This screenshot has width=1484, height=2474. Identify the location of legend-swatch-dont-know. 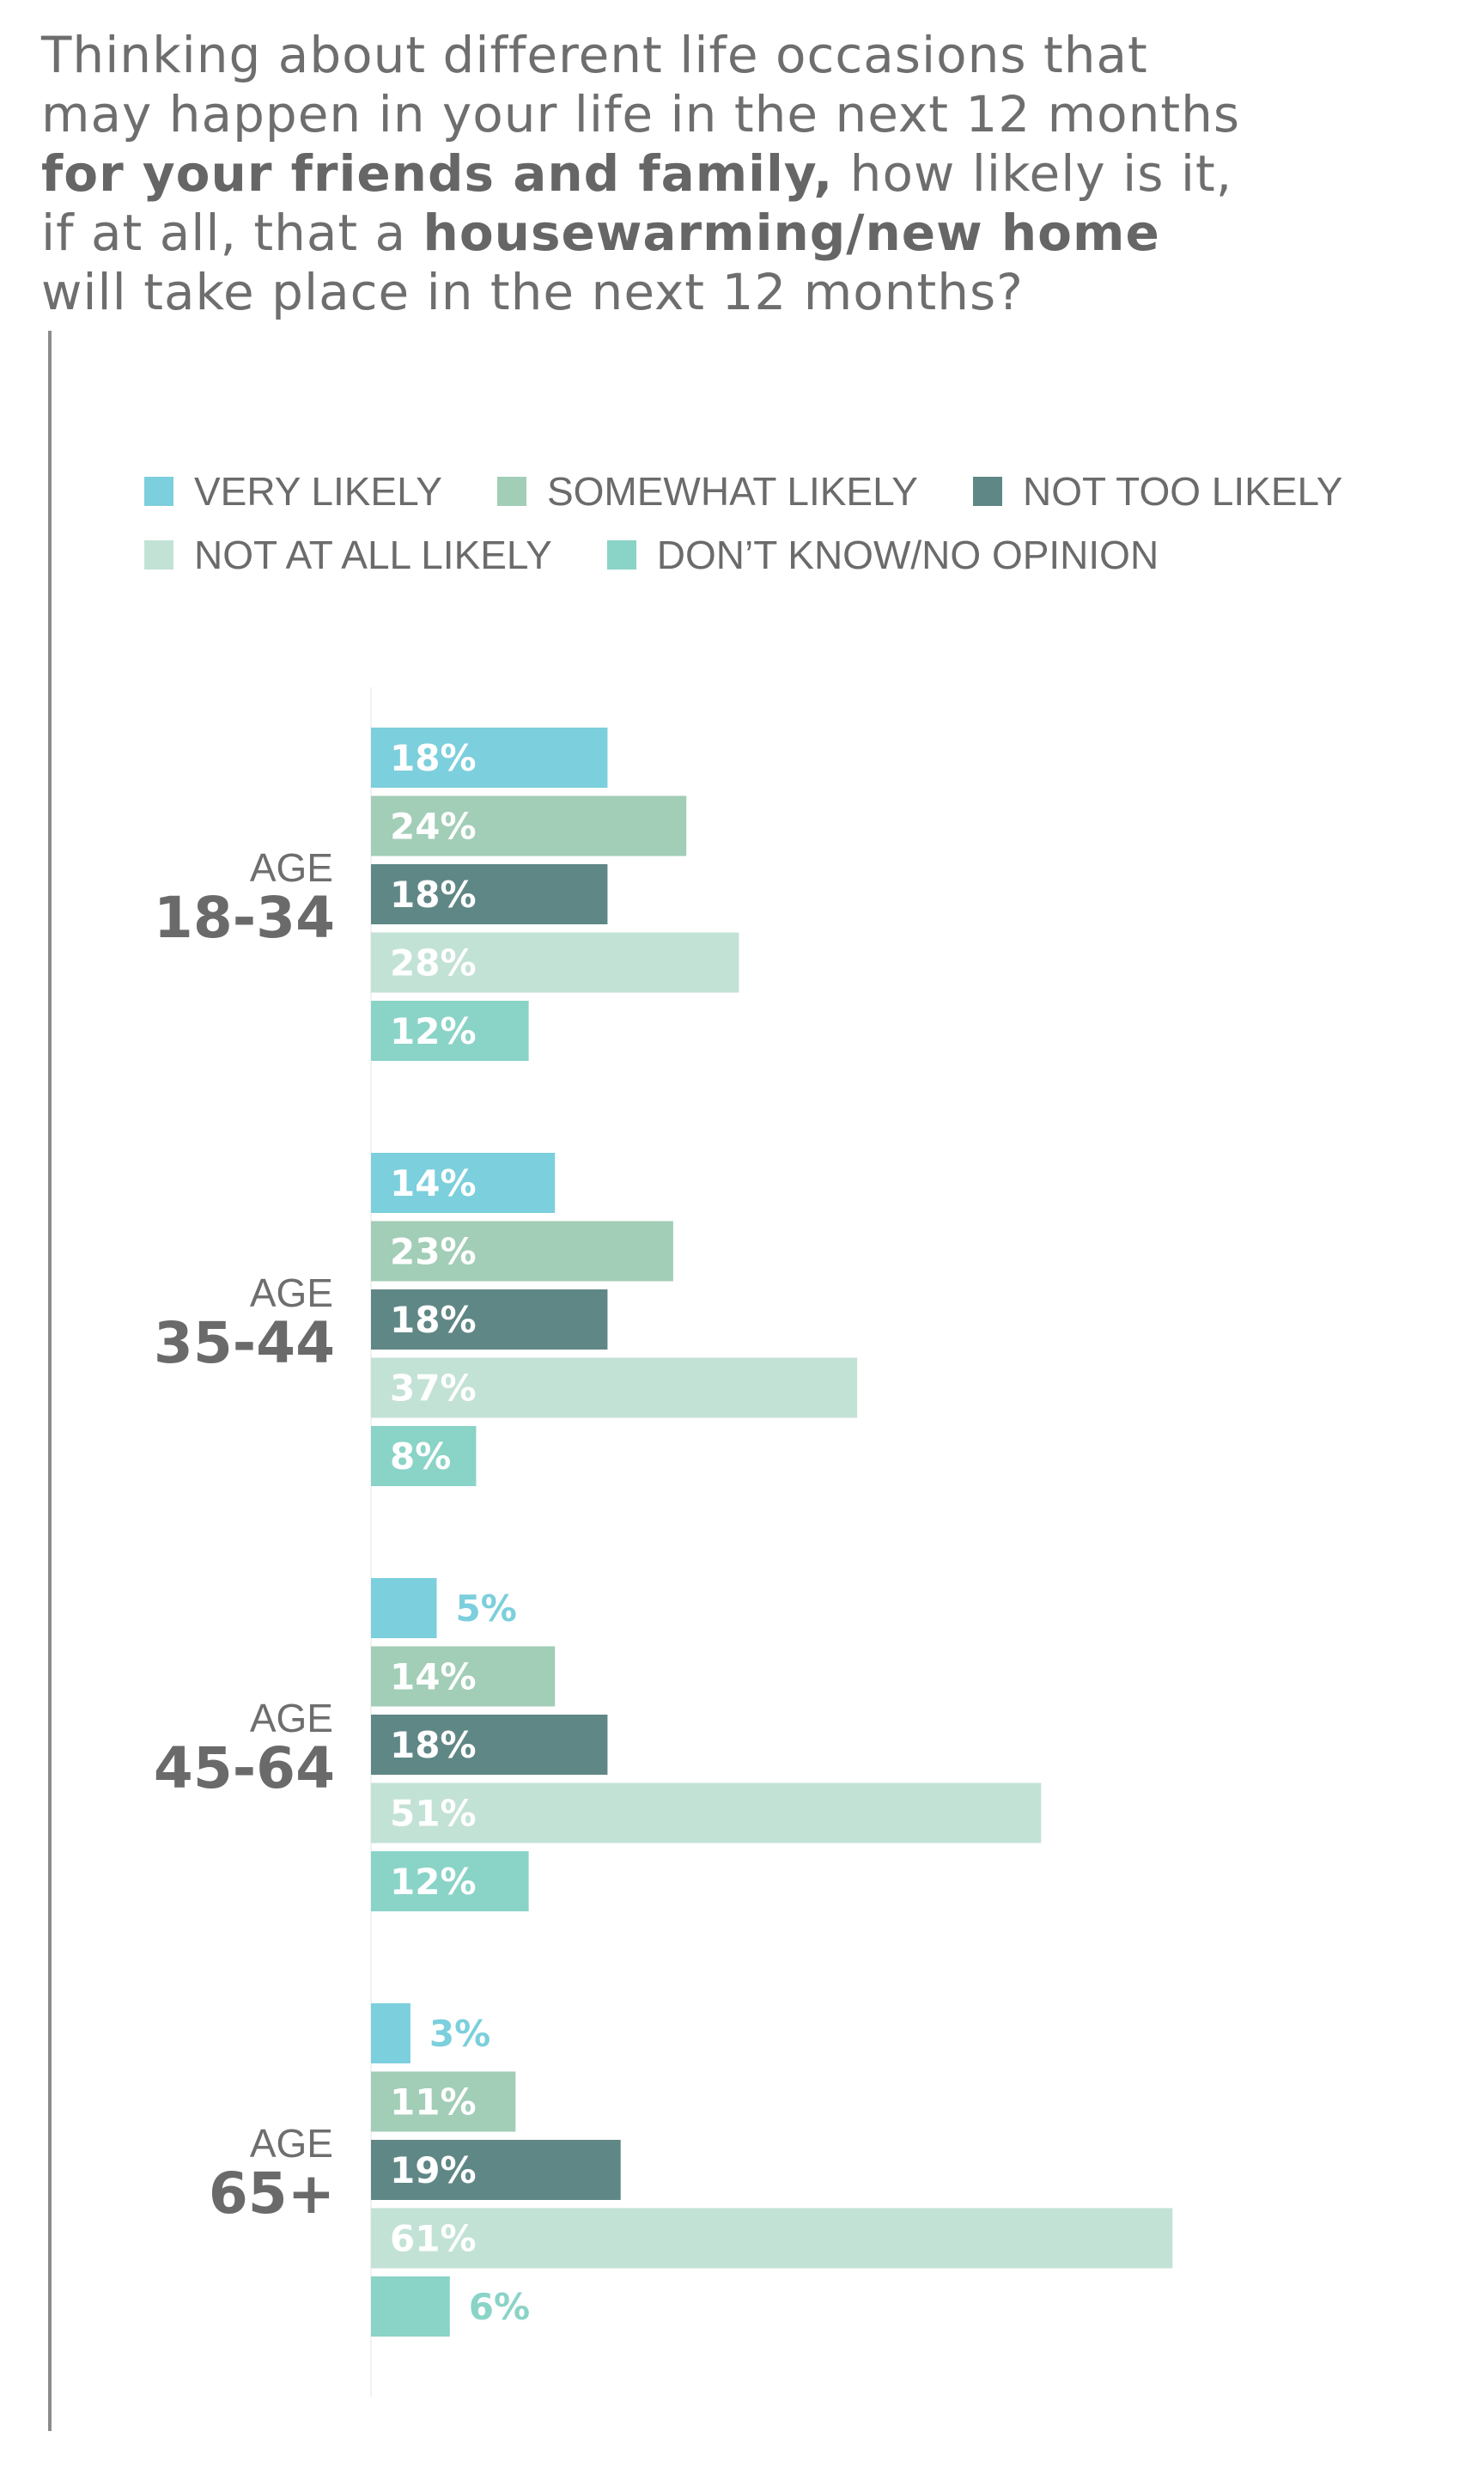
(621, 555).